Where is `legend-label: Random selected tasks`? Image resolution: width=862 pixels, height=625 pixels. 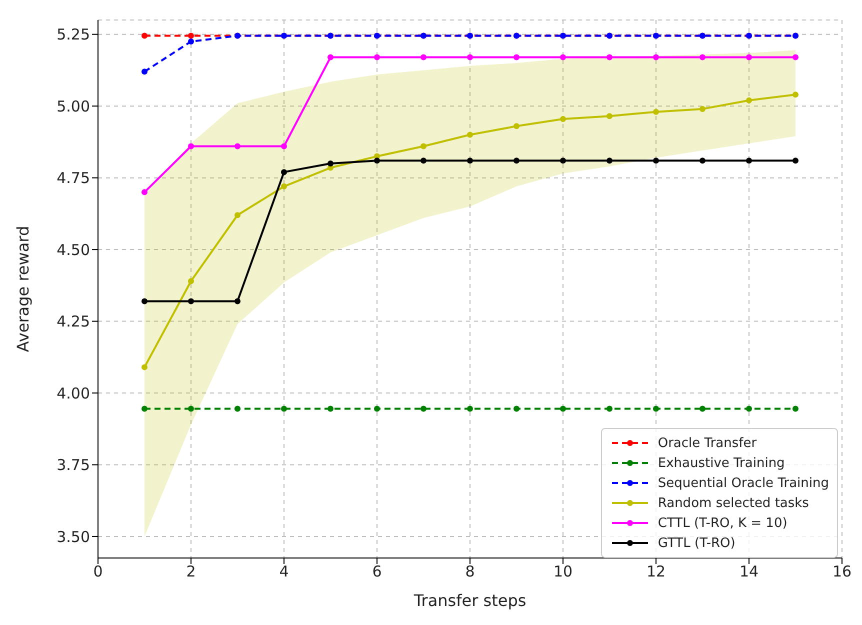 legend-label: Random selected tasks is located at coordinates (733, 503).